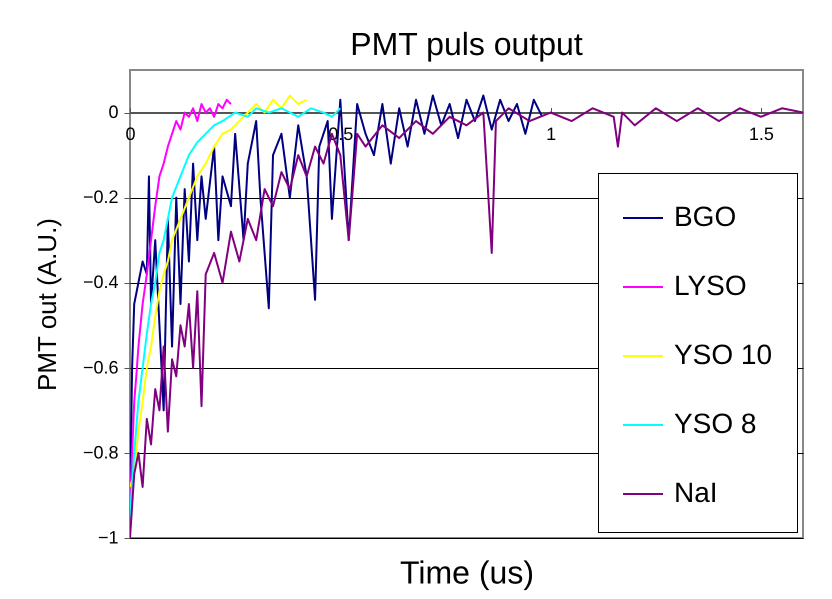 The image size is (832, 599). What do you see at coordinates (551, 134) in the screenshot?
I see `x-tick-label: 1` at bounding box center [551, 134].